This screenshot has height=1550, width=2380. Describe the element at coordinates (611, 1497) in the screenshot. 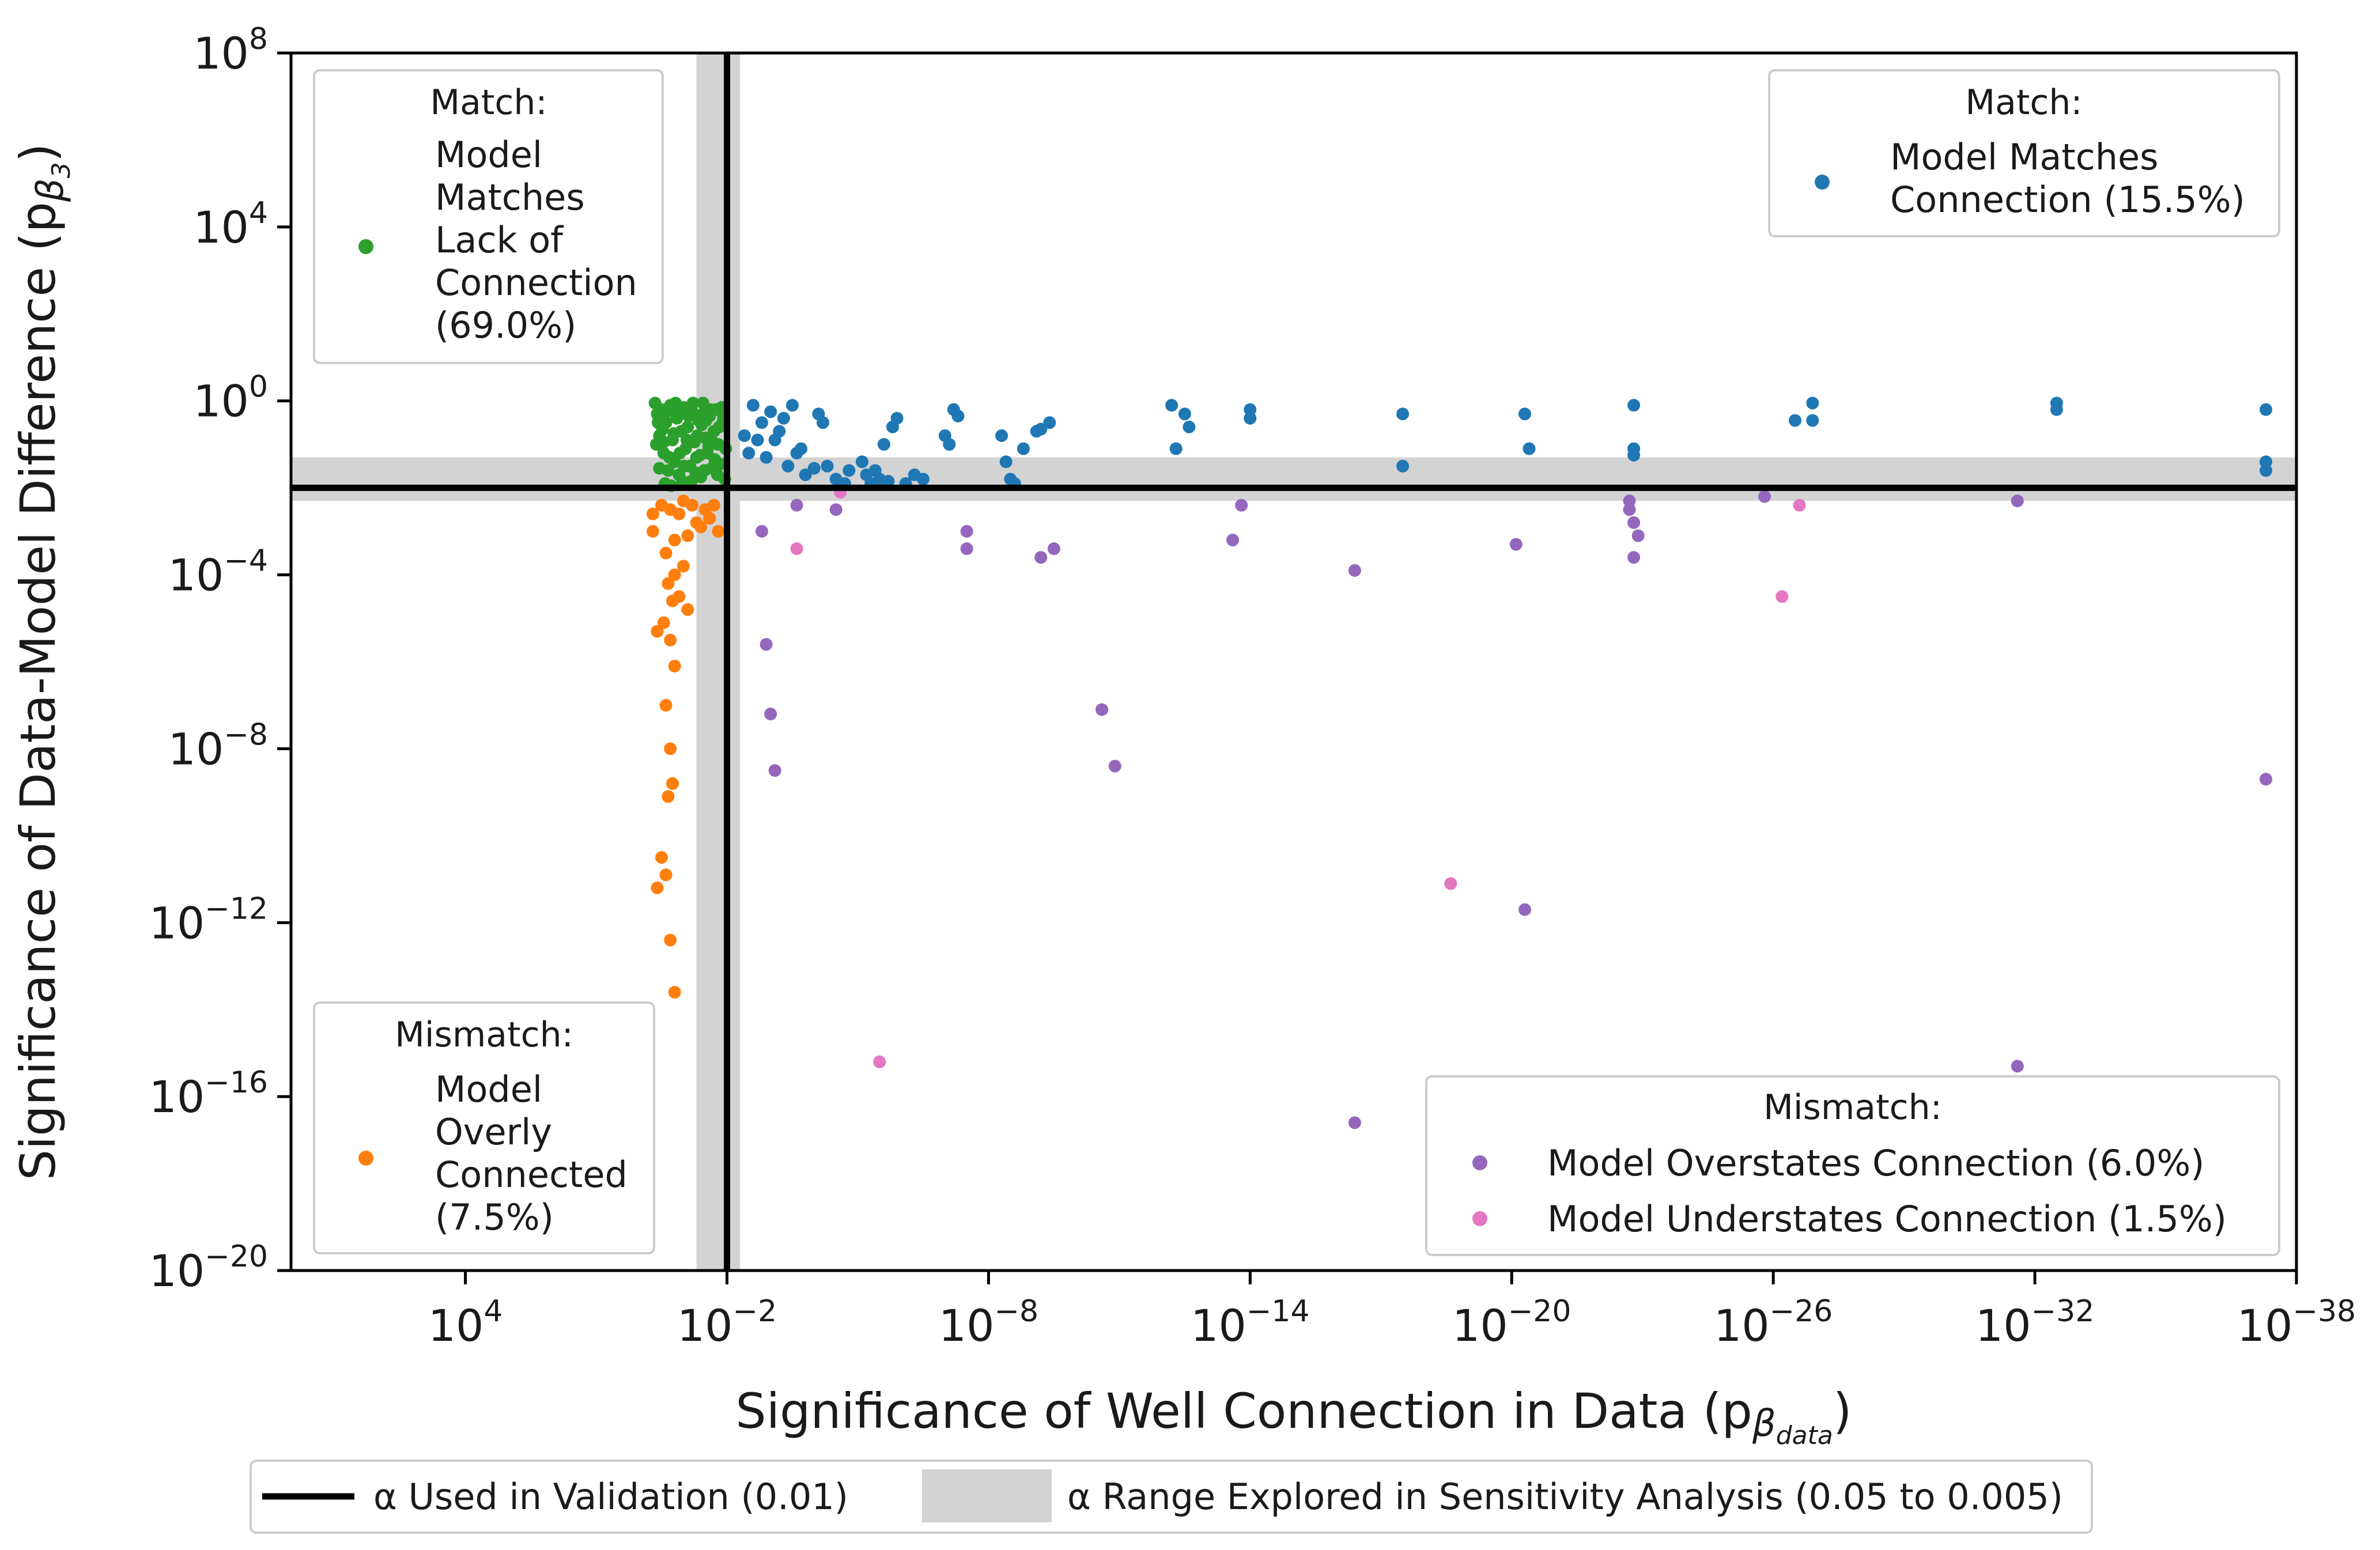

I see `legend-alpha-line-label: α Used in Validation (0.01)` at that location.